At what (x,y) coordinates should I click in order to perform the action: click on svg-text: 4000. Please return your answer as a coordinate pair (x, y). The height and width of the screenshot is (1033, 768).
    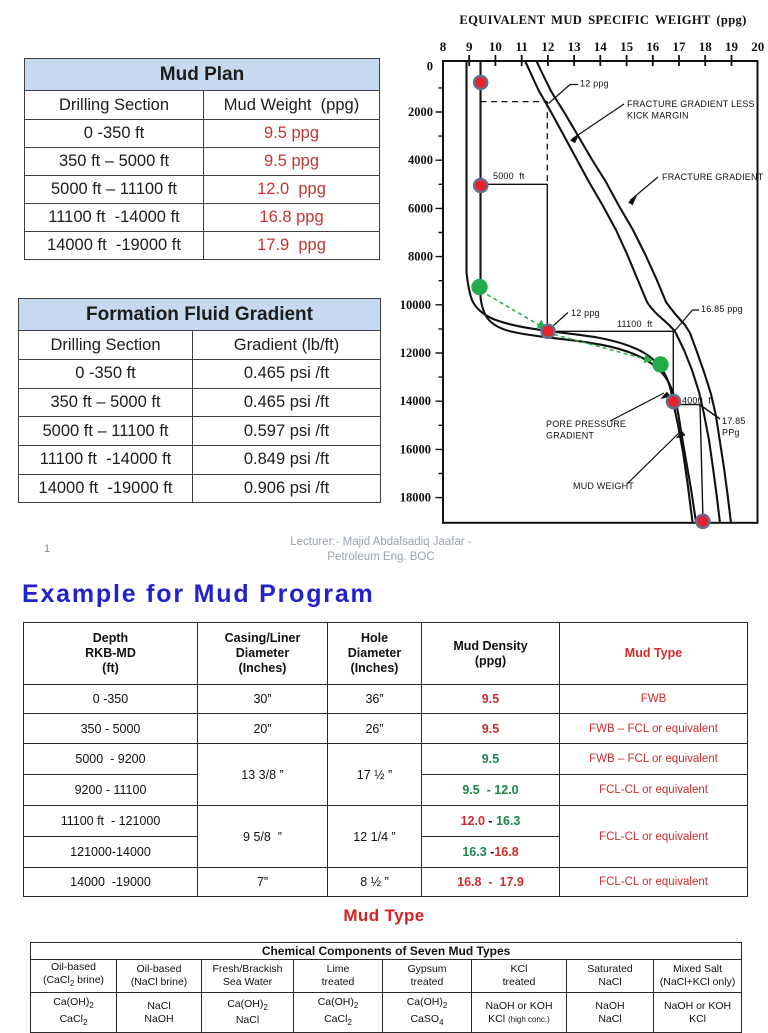
    Looking at the image, I should click on (420, 160).